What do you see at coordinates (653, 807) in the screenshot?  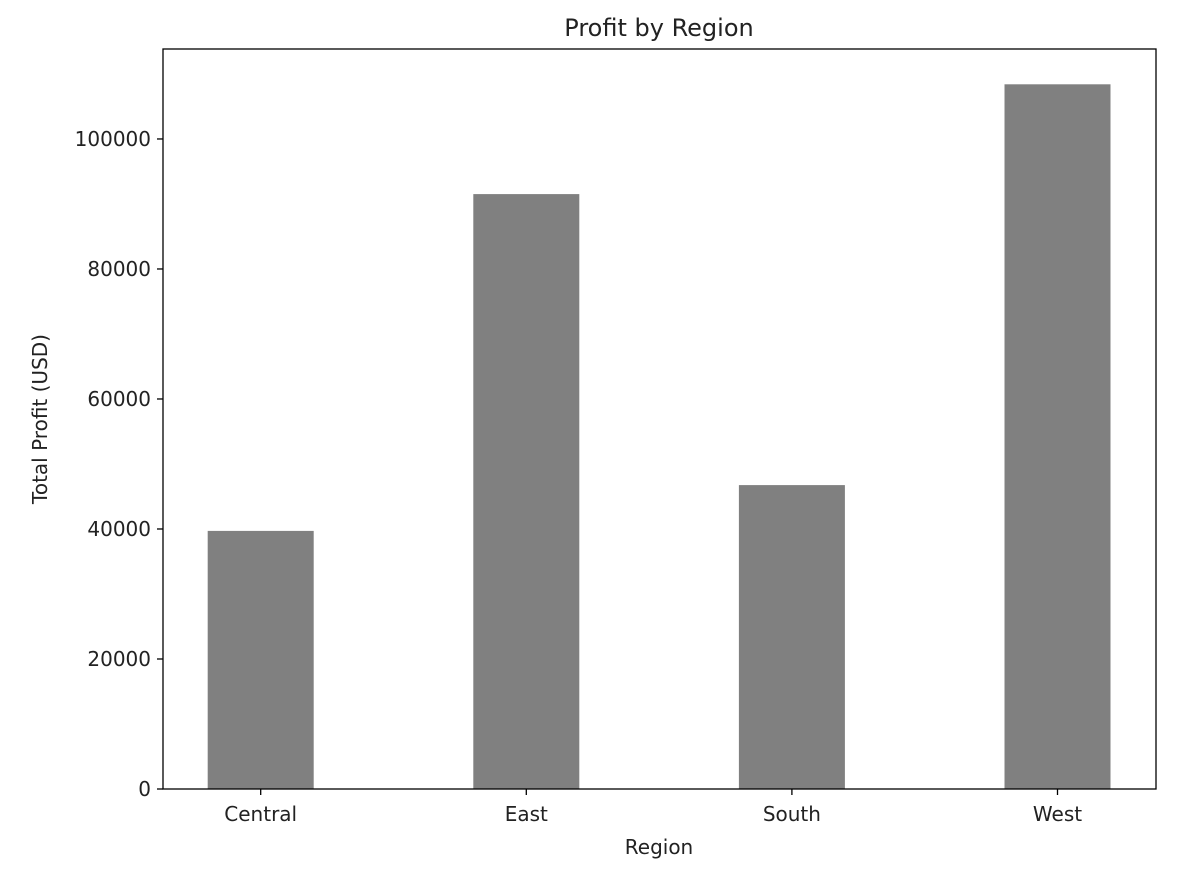 I see `x-axis-ticks: Central East South West` at bounding box center [653, 807].